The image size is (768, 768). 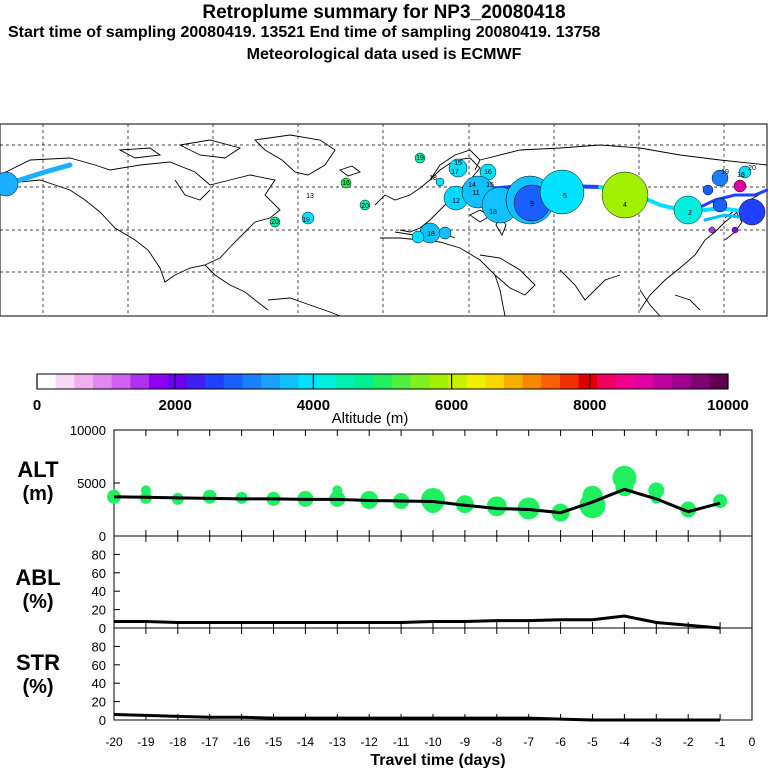 What do you see at coordinates (38, 469) in the screenshot?
I see `alt-label: ALT` at bounding box center [38, 469].